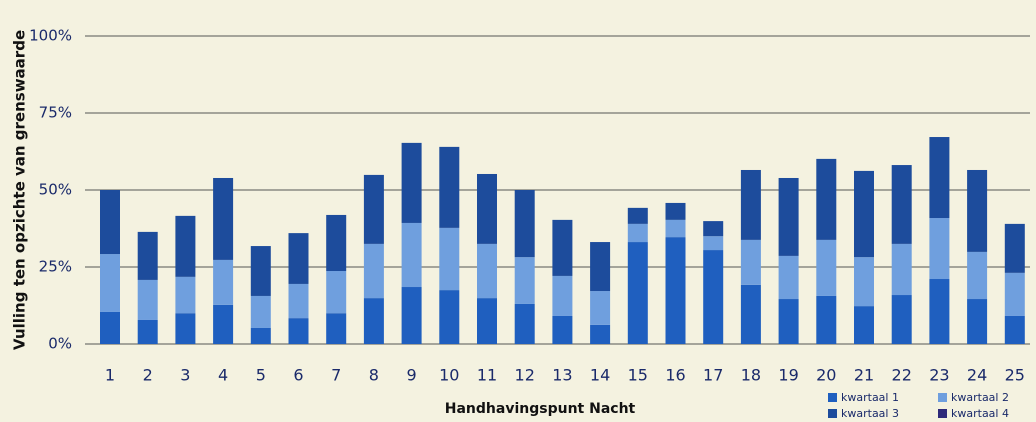 This screenshot has height=422, width=1036. What do you see at coordinates (870, 413) in the screenshot?
I see `legend-label: kwartaal 3` at bounding box center [870, 413].